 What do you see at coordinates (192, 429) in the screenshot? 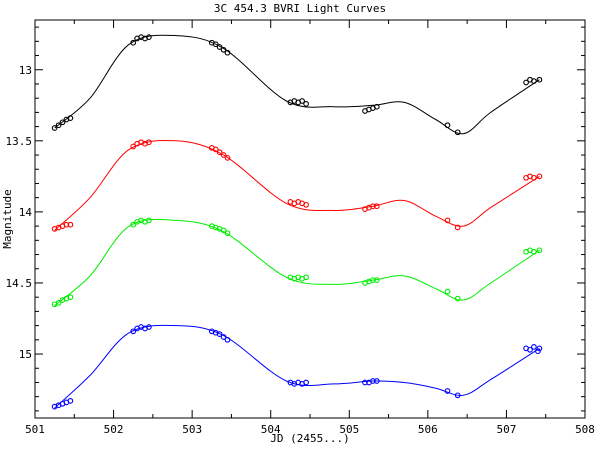
I see `x-tick-label: 503` at bounding box center [192, 429].